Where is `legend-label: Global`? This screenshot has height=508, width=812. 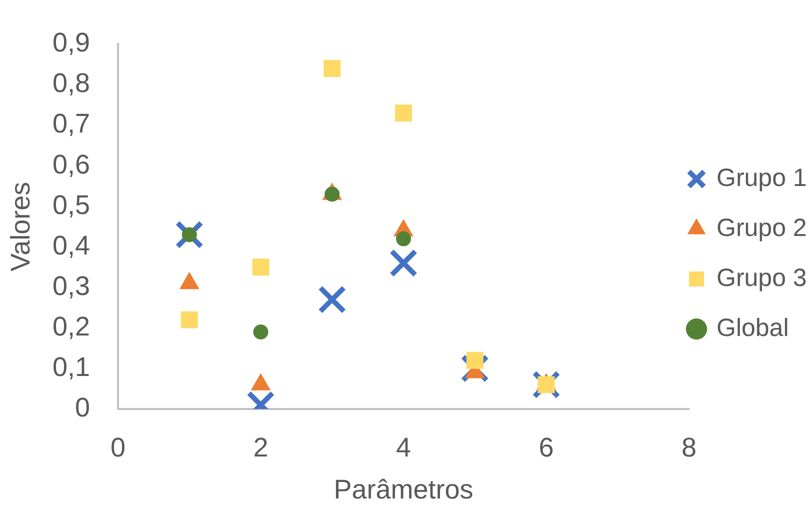
legend-label: Global is located at coordinates (752, 328).